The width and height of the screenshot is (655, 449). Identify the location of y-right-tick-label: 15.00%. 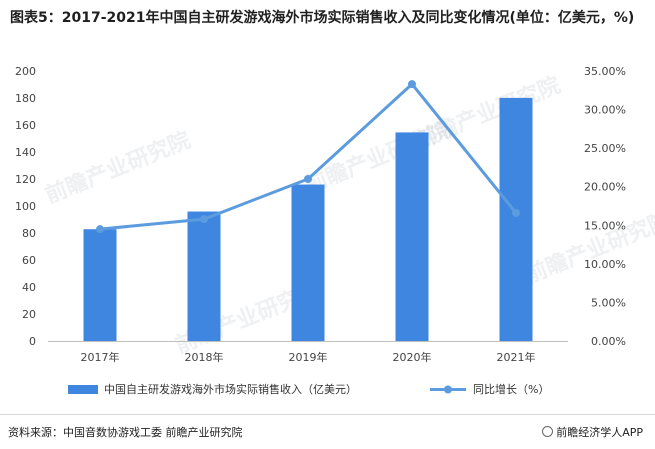
(605, 225).